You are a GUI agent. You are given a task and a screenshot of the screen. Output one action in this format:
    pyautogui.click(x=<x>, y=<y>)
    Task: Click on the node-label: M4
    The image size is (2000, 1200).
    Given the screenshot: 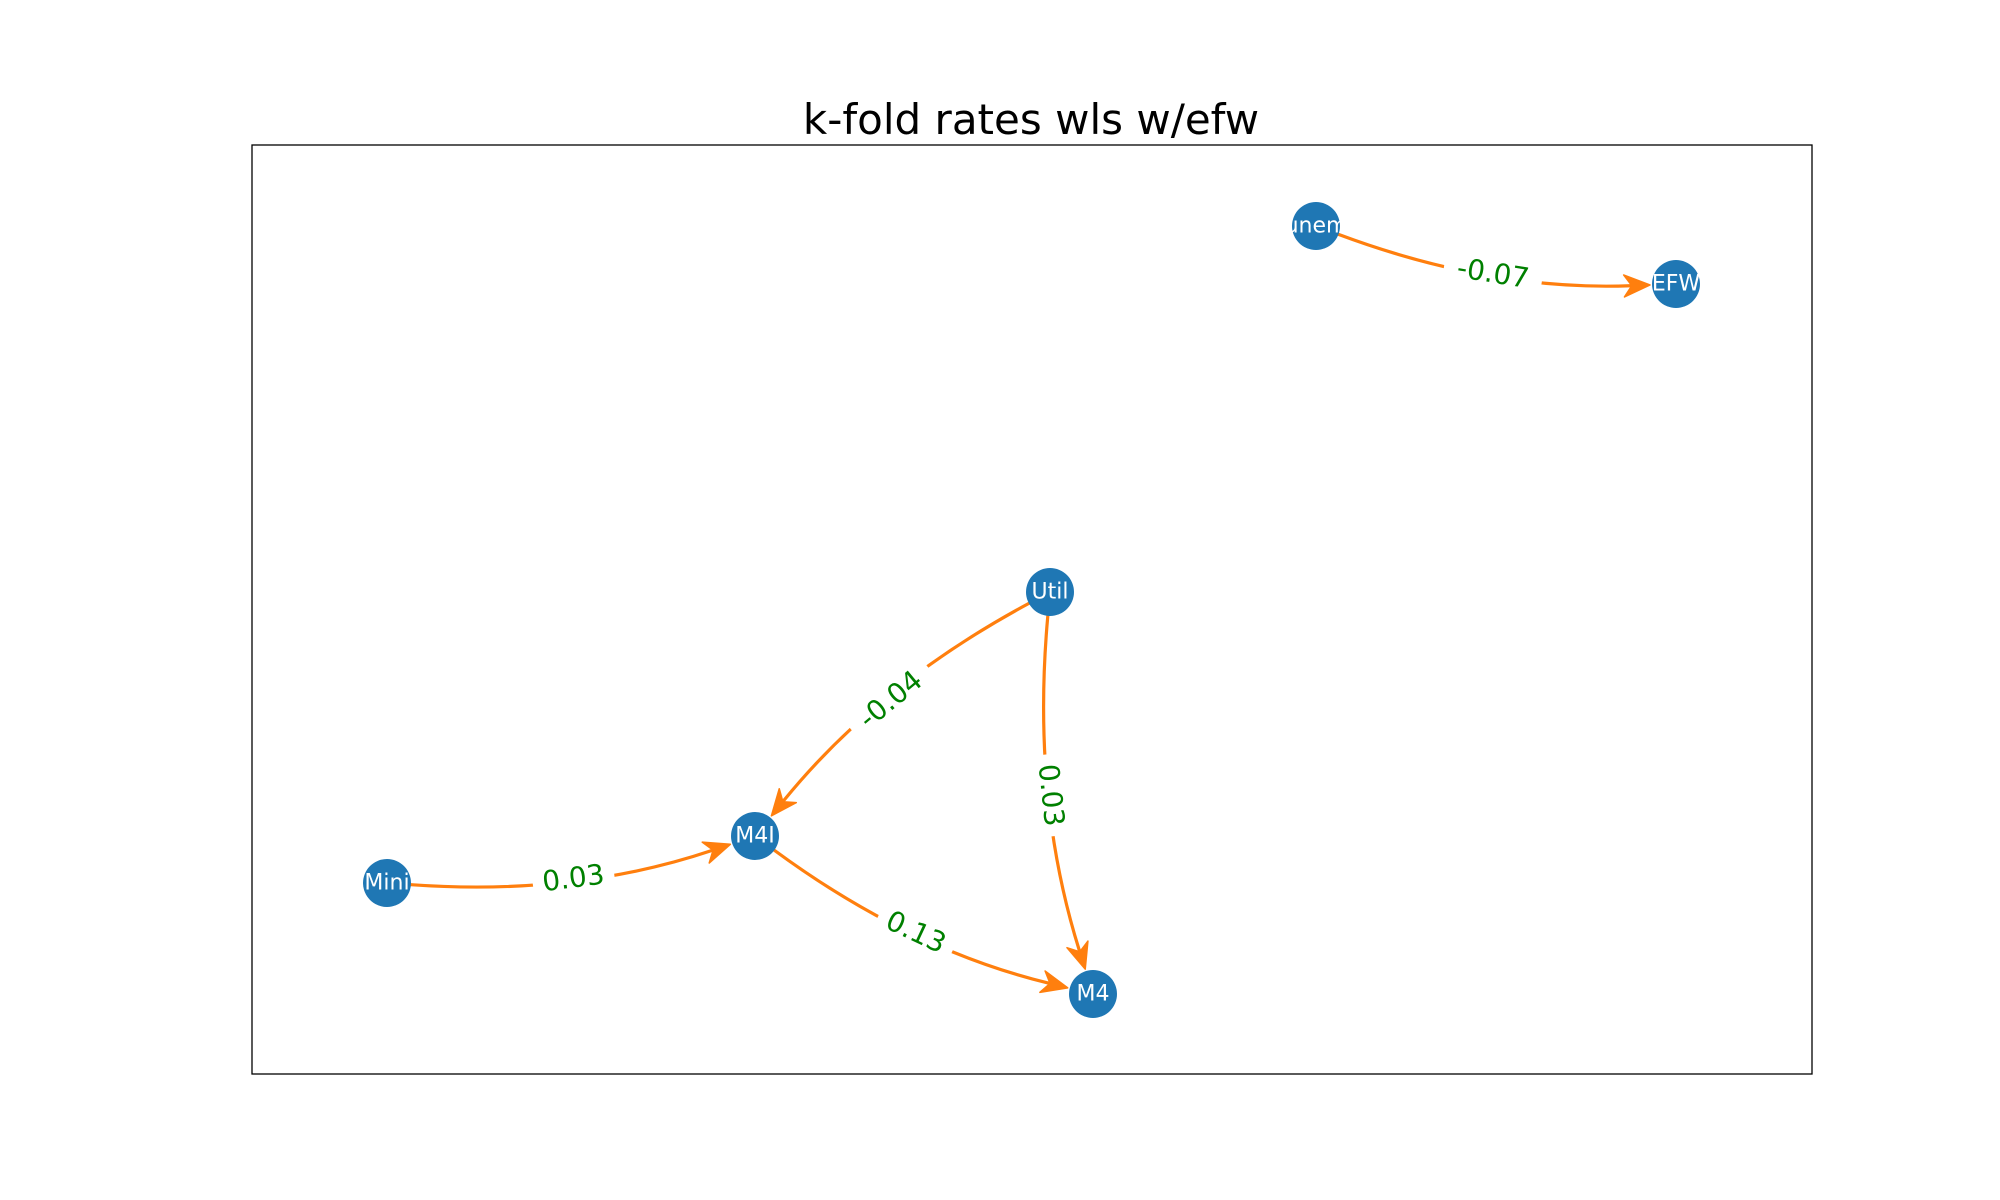 What is the action you would take?
    pyautogui.click(x=1093, y=994)
    